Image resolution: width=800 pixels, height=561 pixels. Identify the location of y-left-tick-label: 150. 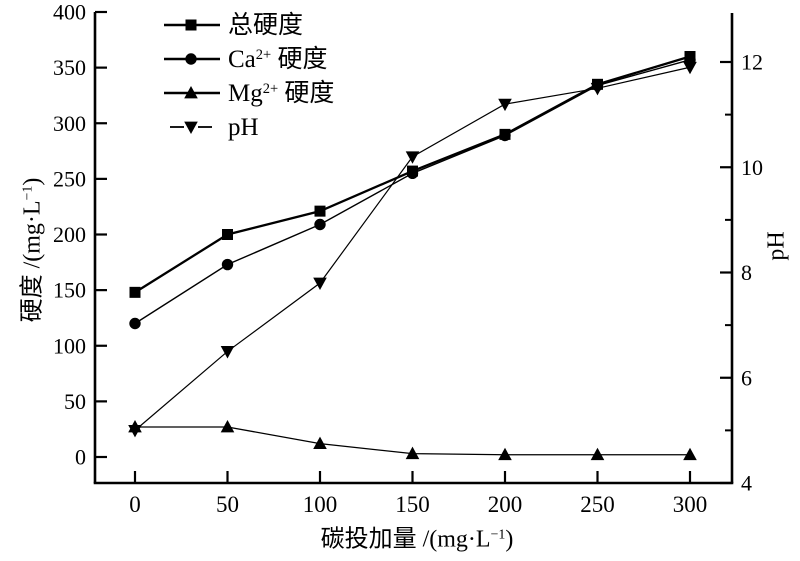
(69, 290).